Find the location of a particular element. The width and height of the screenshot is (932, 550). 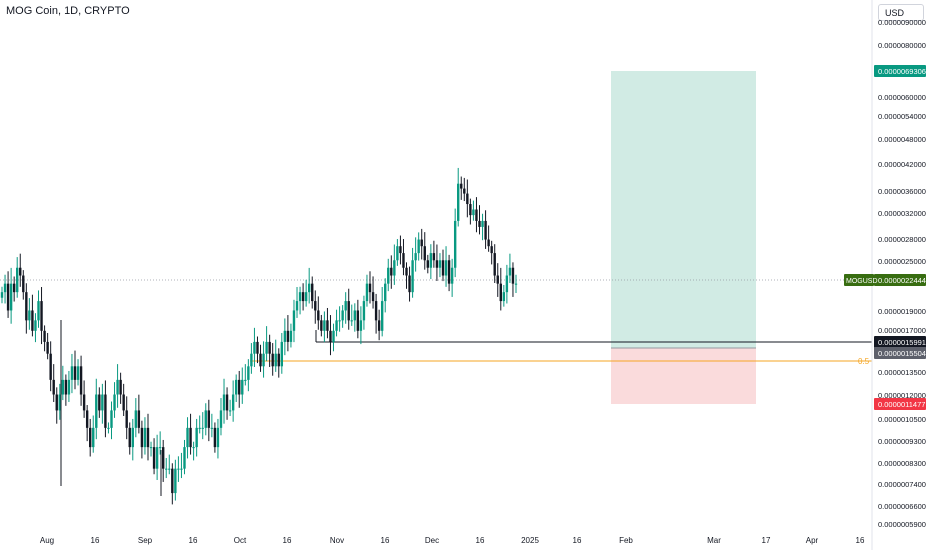

price-tick-label: 0.0000048000 is located at coordinates (902, 139).